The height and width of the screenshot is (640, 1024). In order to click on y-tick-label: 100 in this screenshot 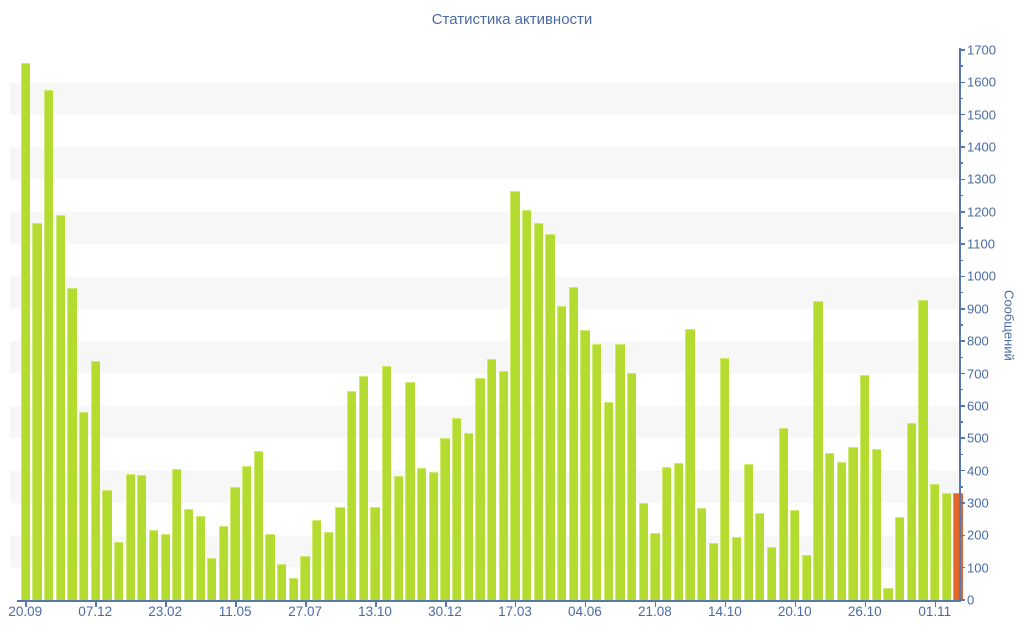, I will do `click(978, 568)`.